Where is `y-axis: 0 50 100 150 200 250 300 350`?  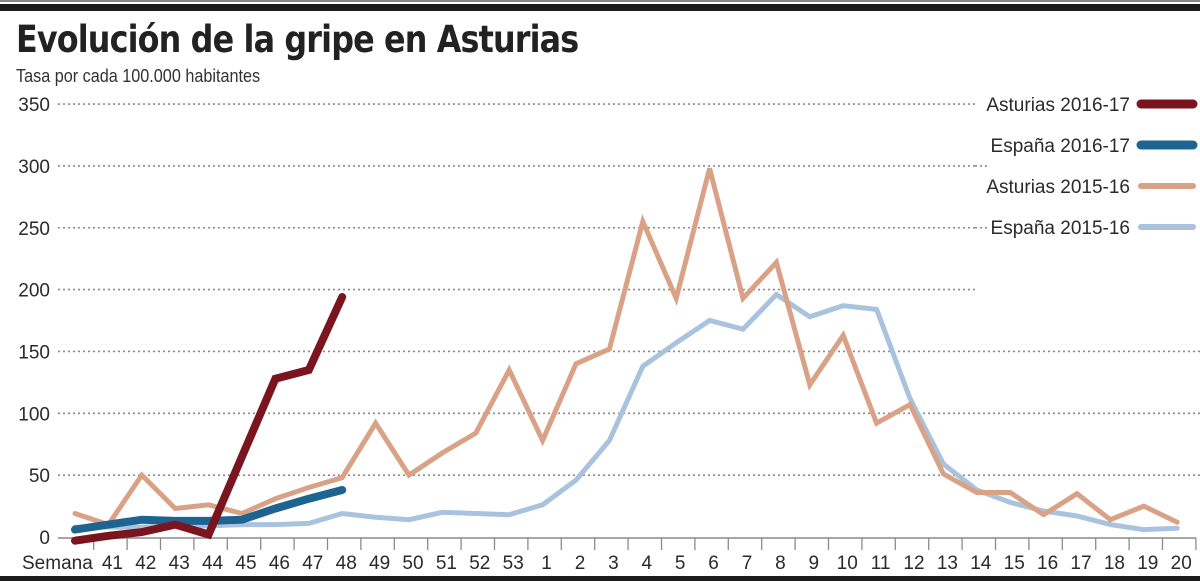
y-axis: 0 50 100 150 200 250 300 350 is located at coordinates (34, 322).